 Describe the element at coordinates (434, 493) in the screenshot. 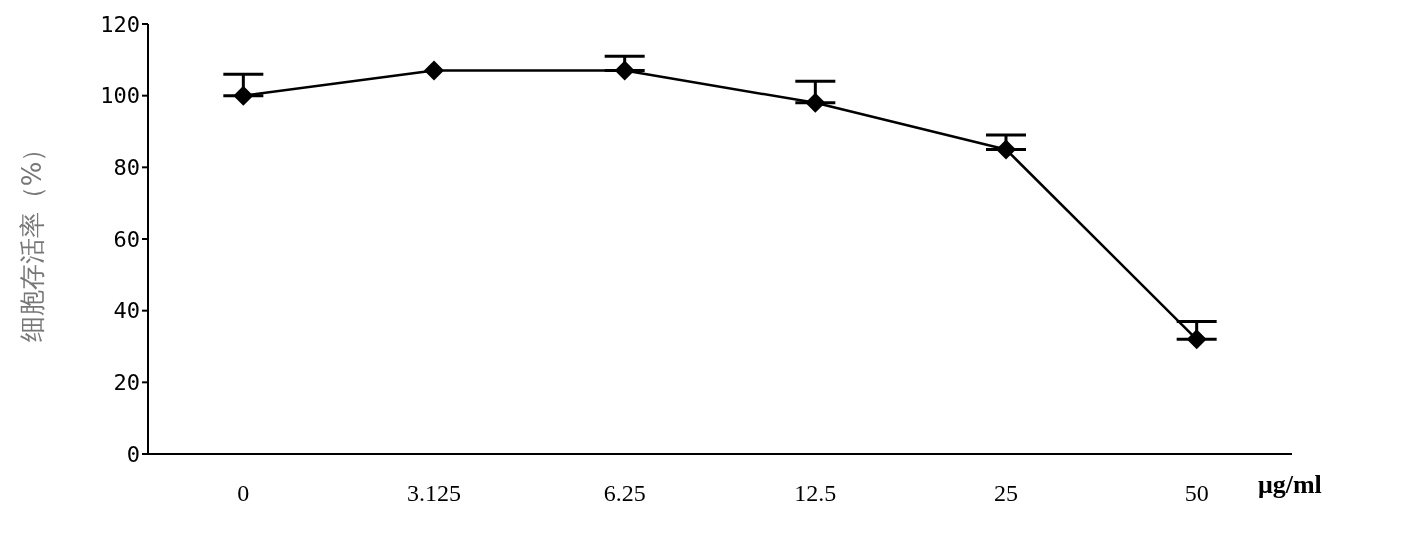

I see `x-tick-label: 3.125` at that location.